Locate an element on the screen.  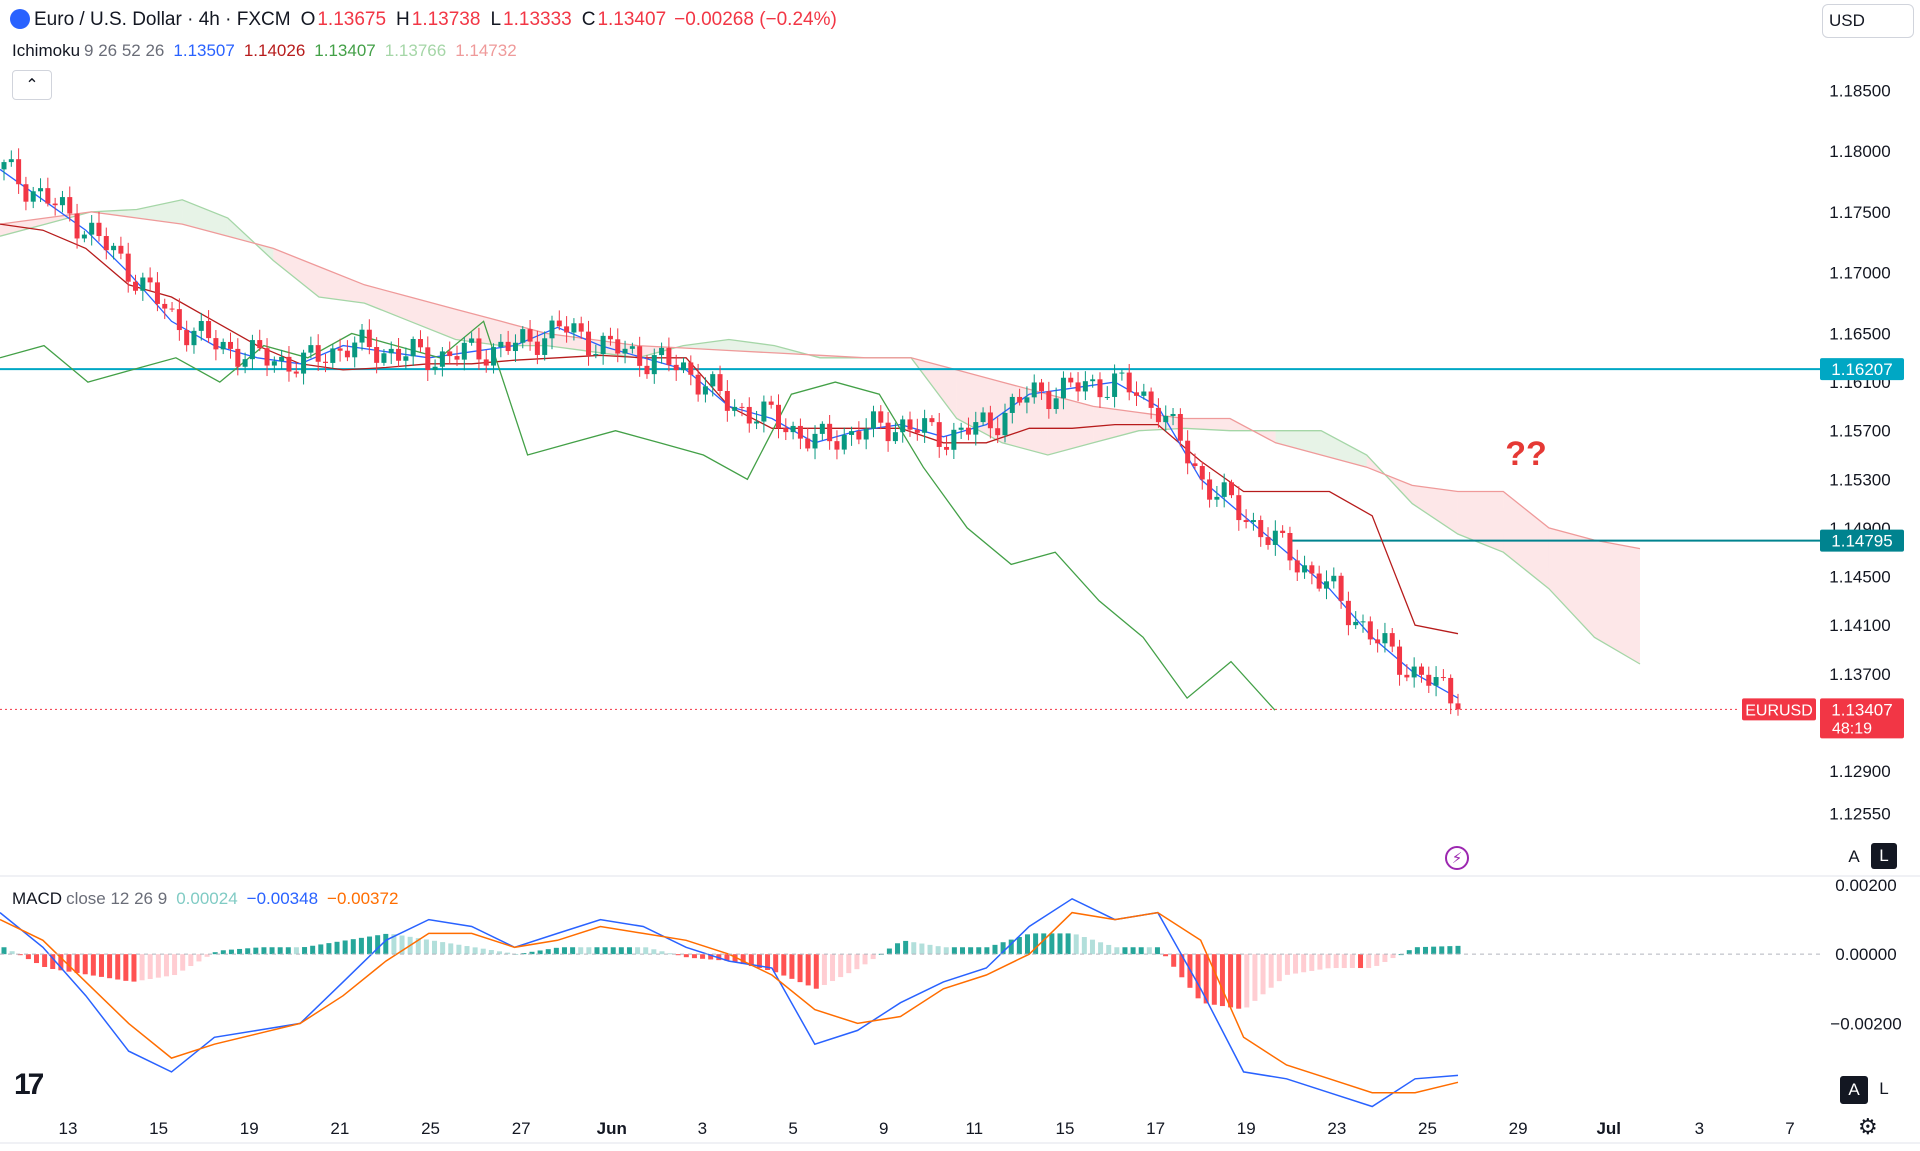
price-tick-label: 1.13700 is located at coordinates (1859, 674).